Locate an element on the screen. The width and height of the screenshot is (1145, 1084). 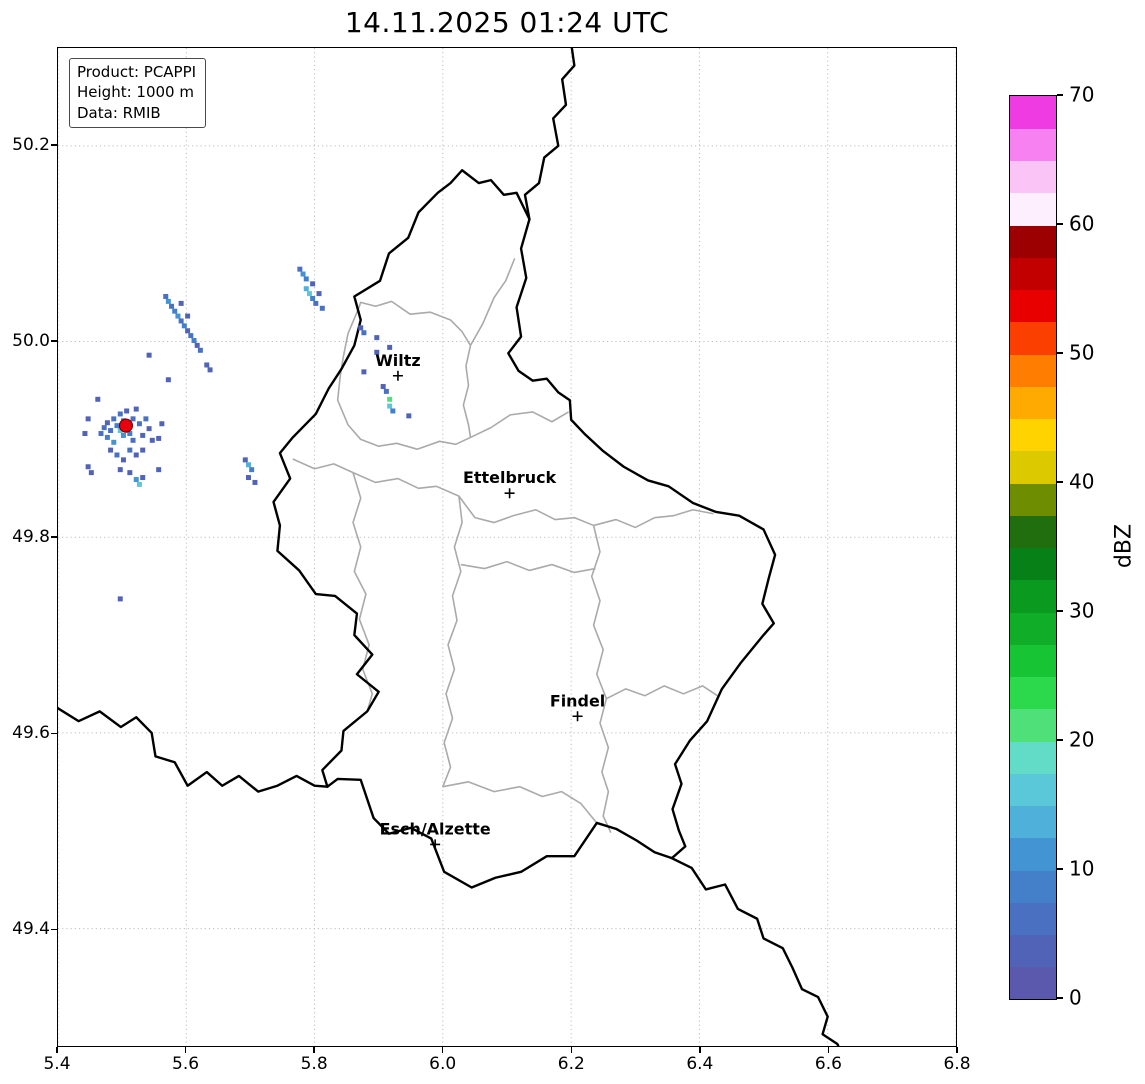
y-tick-label: 49.6 is located at coordinates (31, 733).